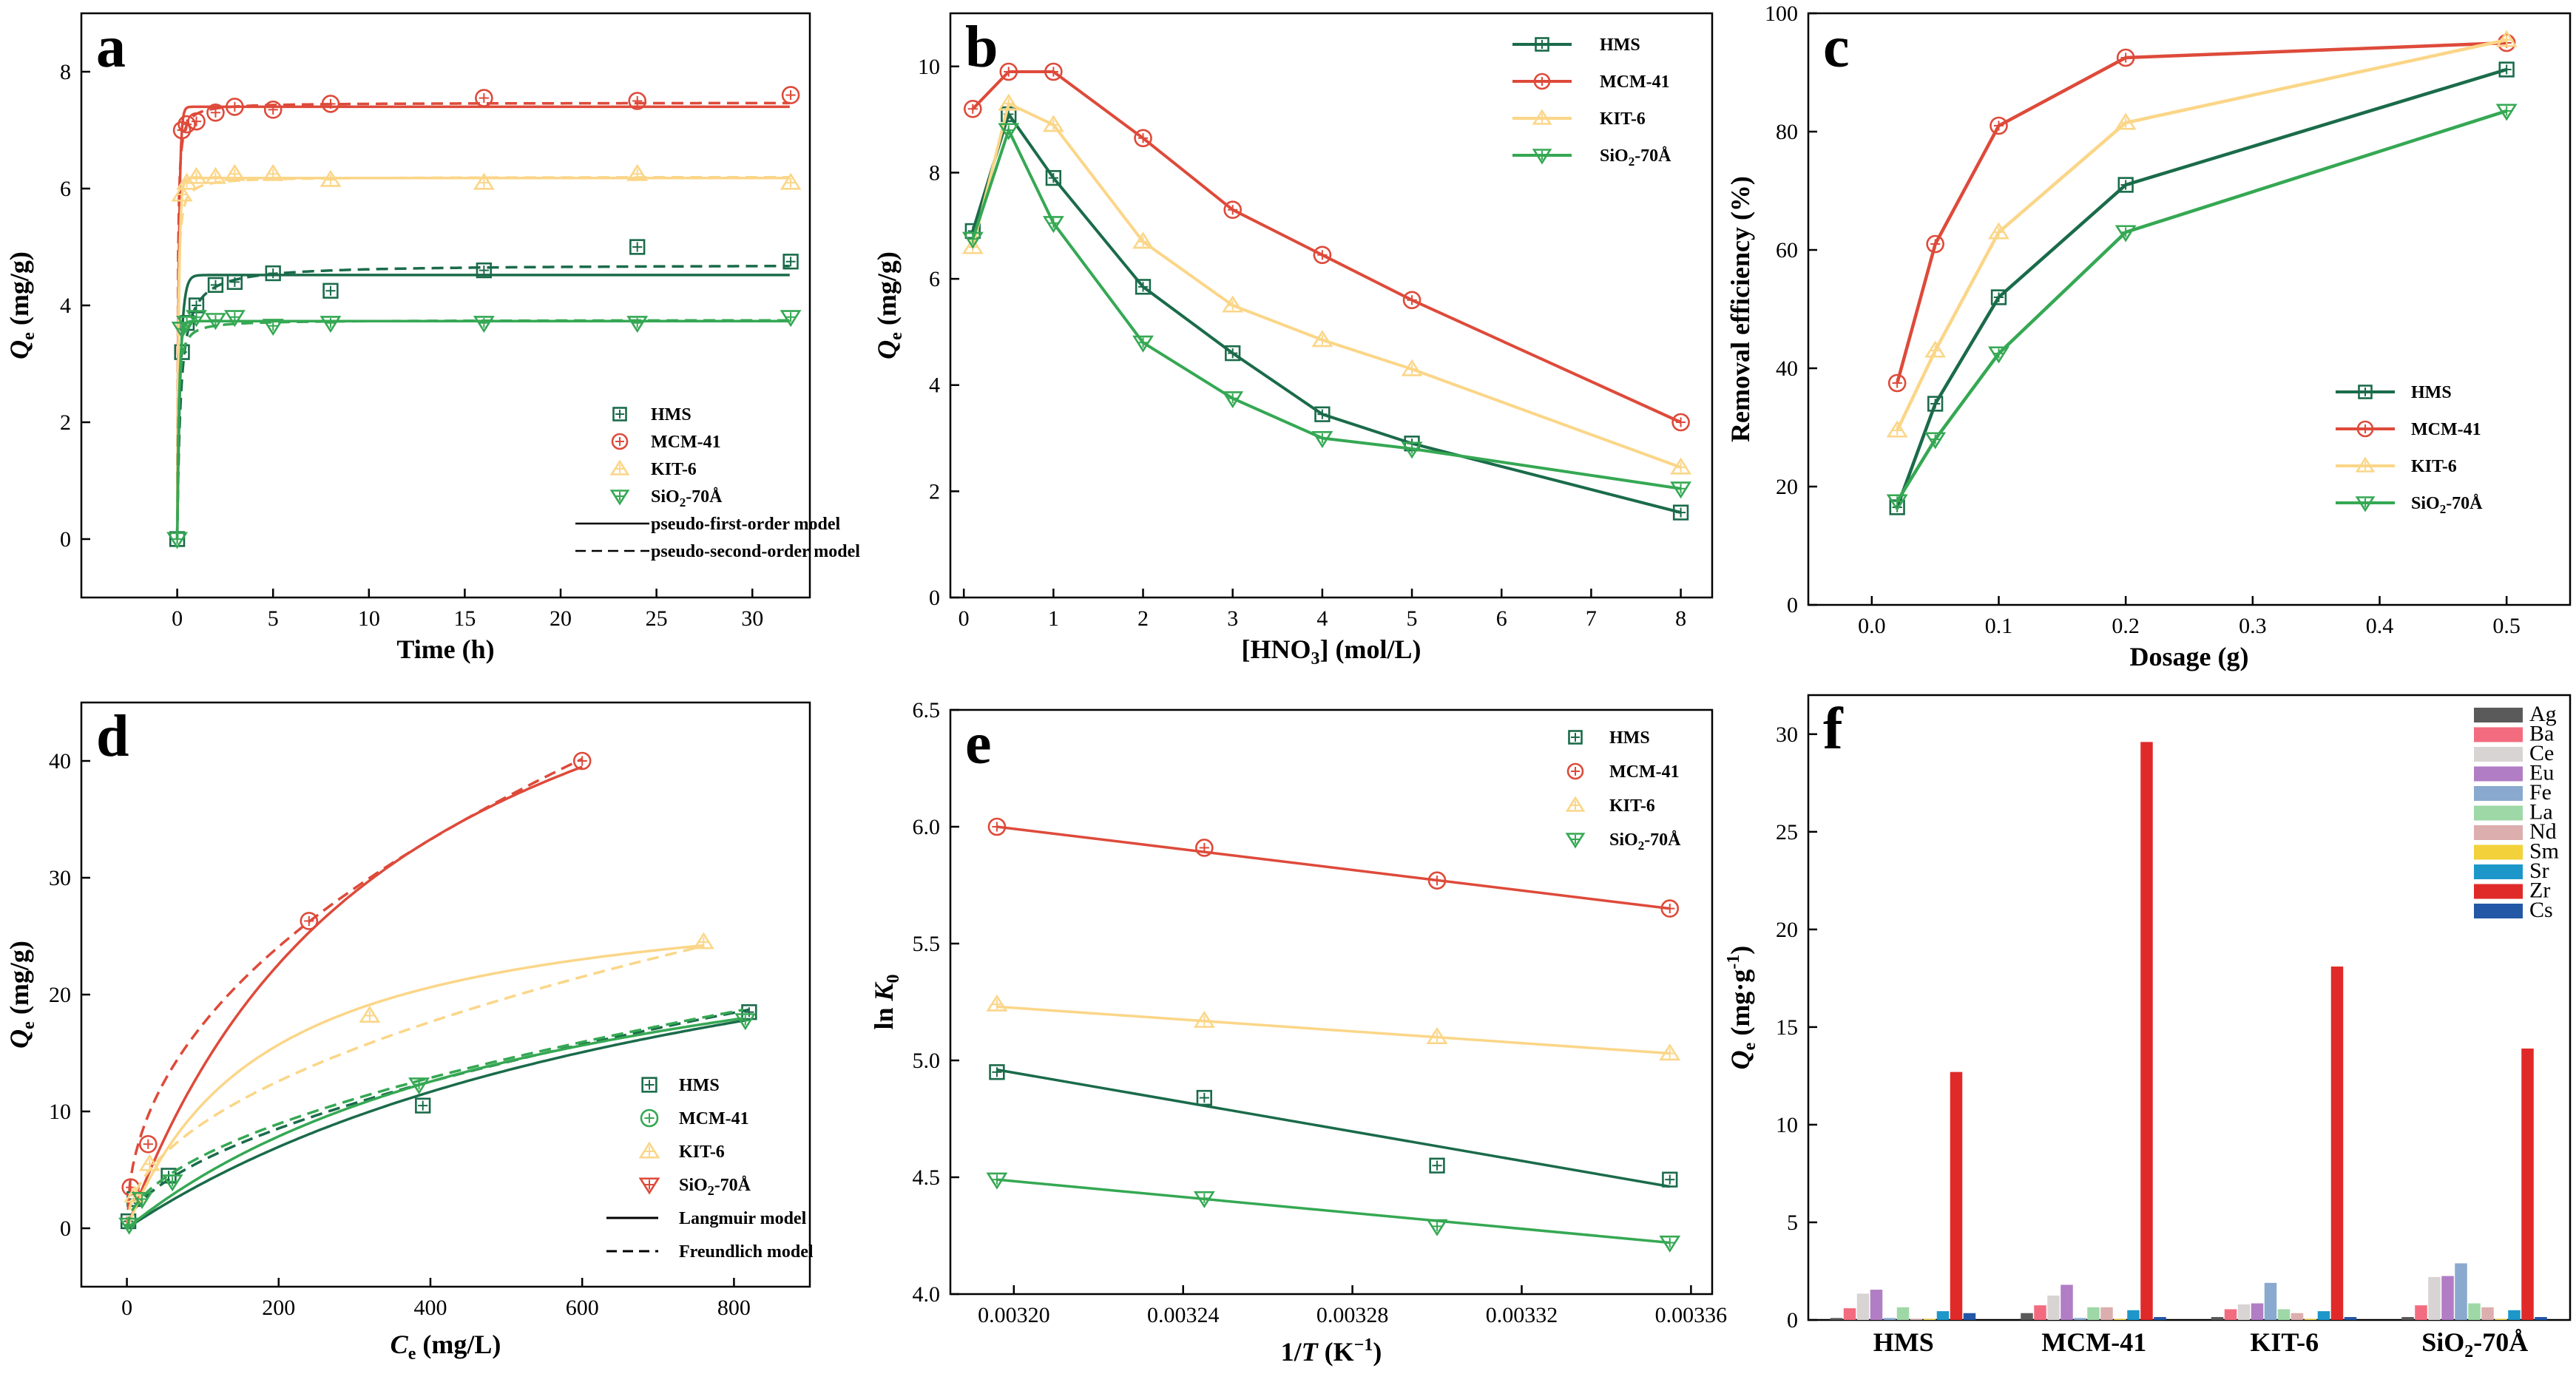 The image size is (2576, 1388). Describe the element at coordinates (1781, 13) in the screenshot. I see `y-tick-label: 100` at that location.